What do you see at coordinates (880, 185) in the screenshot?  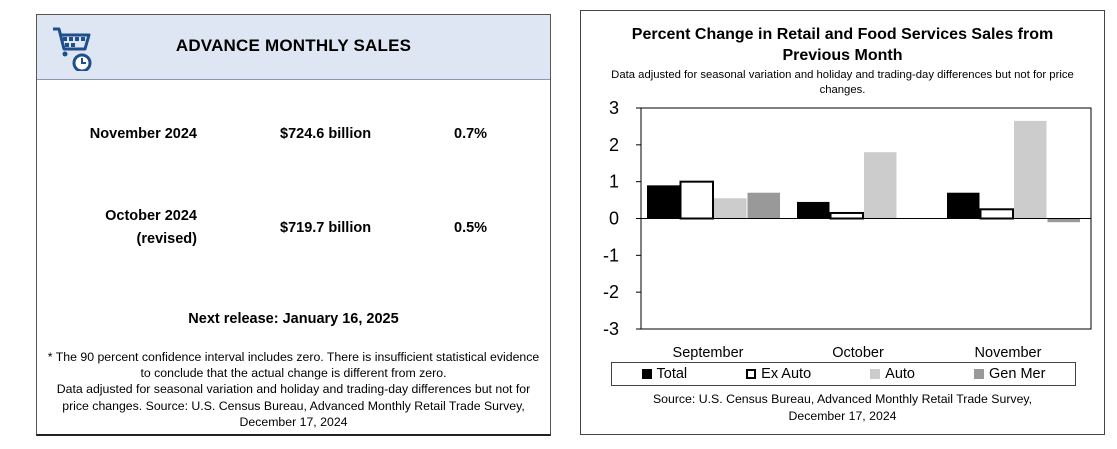 I see `bar-auto-october` at bounding box center [880, 185].